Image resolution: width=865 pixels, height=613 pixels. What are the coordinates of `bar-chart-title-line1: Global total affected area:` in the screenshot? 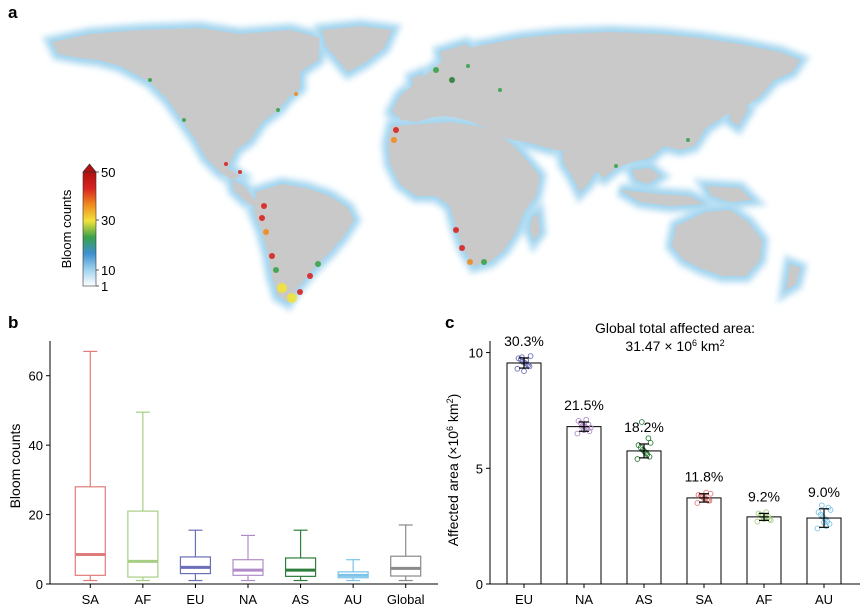 It's located at (675, 328).